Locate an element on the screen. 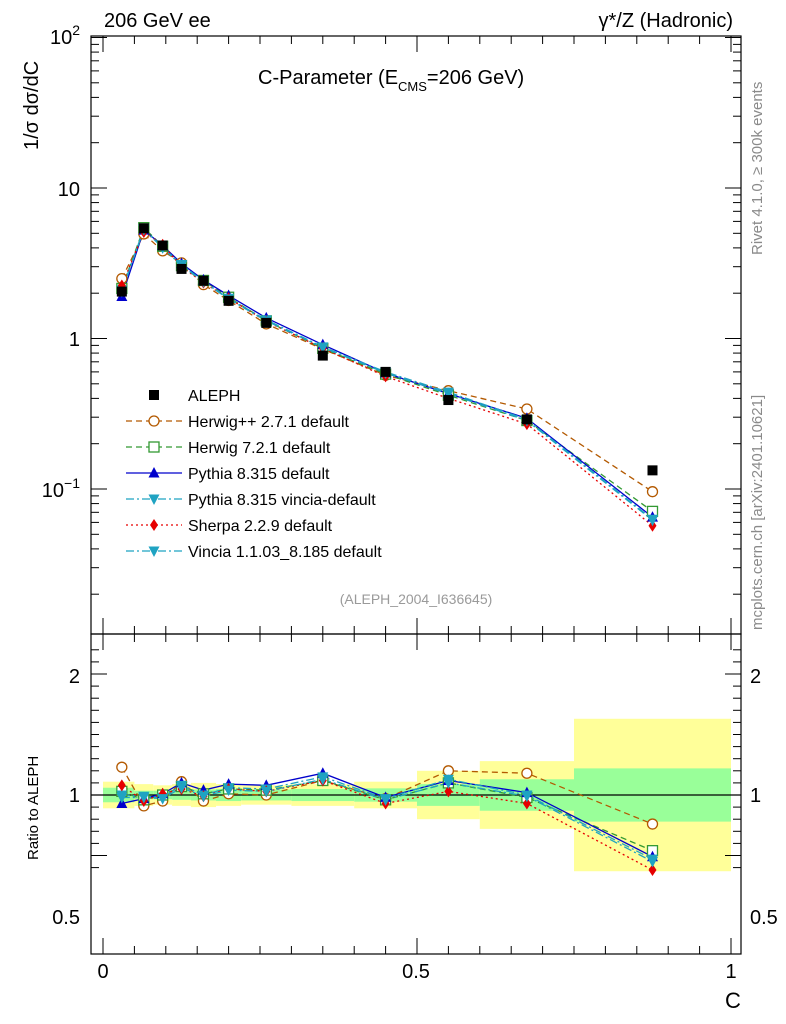 The image size is (786, 1024). y-tick-label-0.1: 10⁻¹ is located at coordinates (61, 488).